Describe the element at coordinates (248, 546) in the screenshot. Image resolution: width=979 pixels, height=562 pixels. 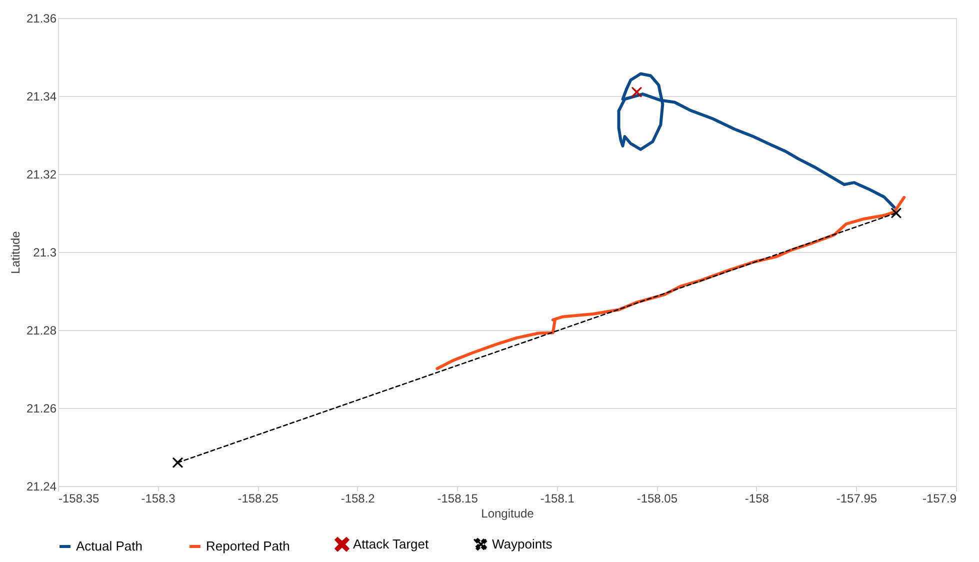
I see `legend-label: Reported Path` at that location.